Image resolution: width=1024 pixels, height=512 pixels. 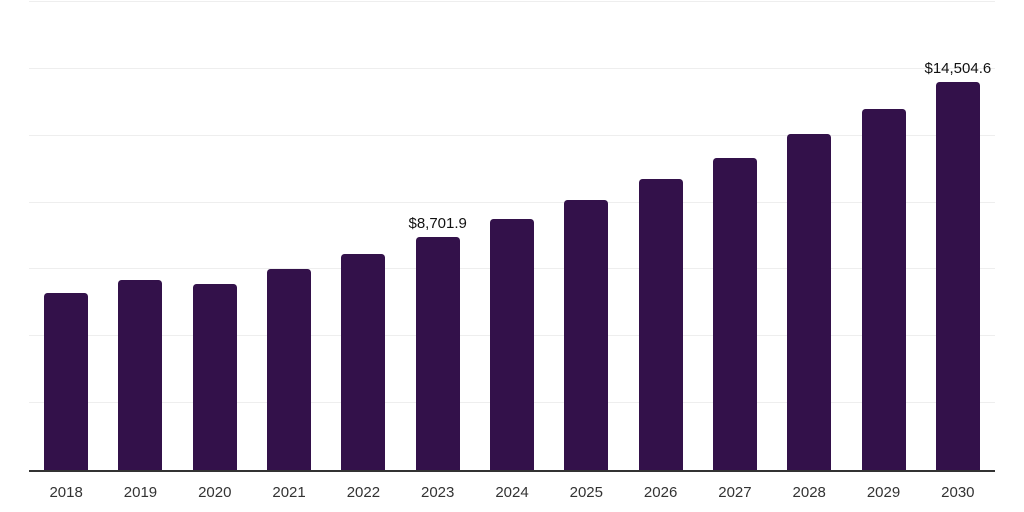 What do you see at coordinates (660, 324) in the screenshot?
I see `bar-2026` at bounding box center [660, 324].